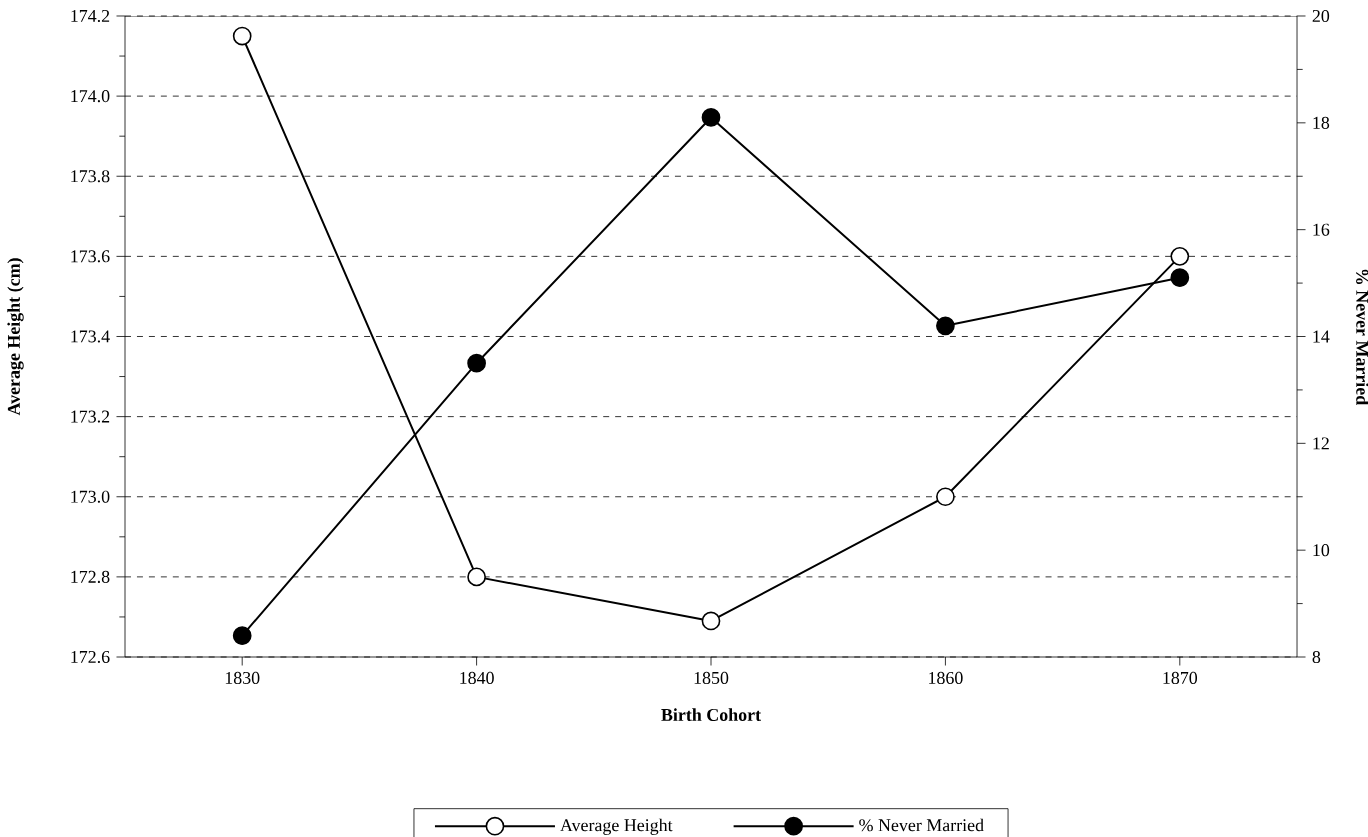  I want to click on y-tick-label: 173.0, so click(90, 496).